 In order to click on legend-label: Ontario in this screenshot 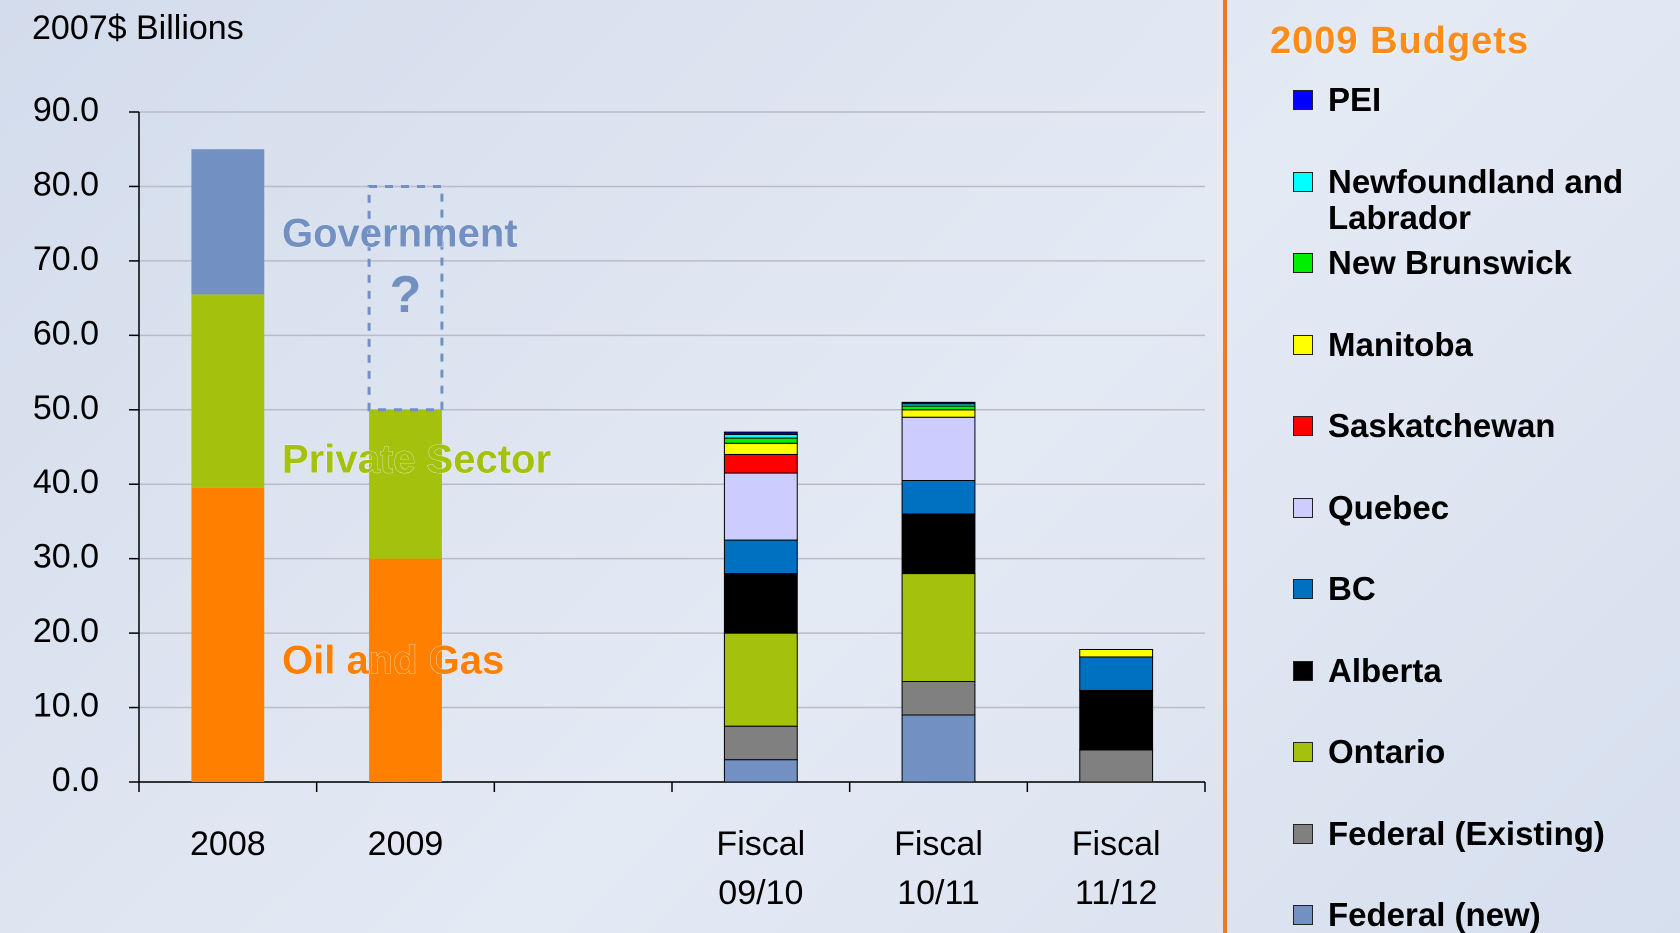, I will do `click(1387, 751)`.